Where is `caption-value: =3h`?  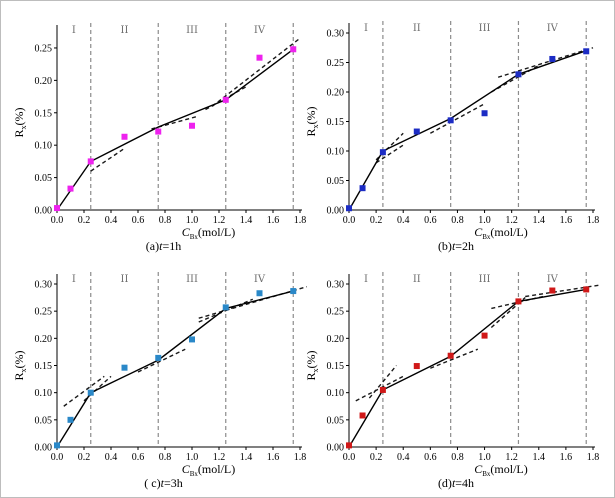 caption-value: =3h is located at coordinates (173, 483).